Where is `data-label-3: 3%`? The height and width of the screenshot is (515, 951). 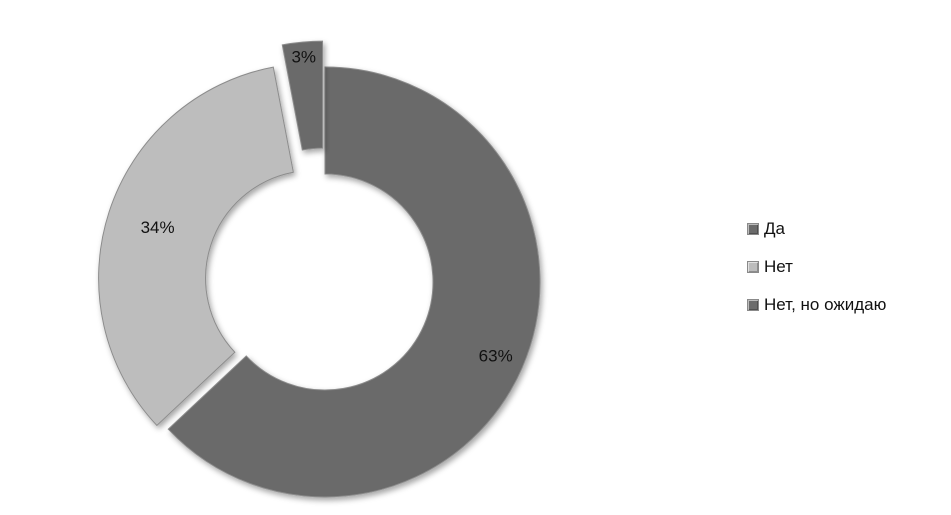
data-label-3: 3% is located at coordinates (303, 57).